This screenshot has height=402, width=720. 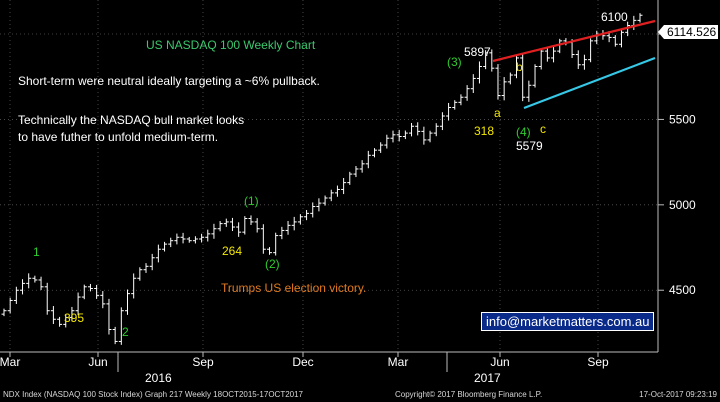 What do you see at coordinates (499, 362) in the screenshot?
I see `x-tick-label-5: Jun` at bounding box center [499, 362].